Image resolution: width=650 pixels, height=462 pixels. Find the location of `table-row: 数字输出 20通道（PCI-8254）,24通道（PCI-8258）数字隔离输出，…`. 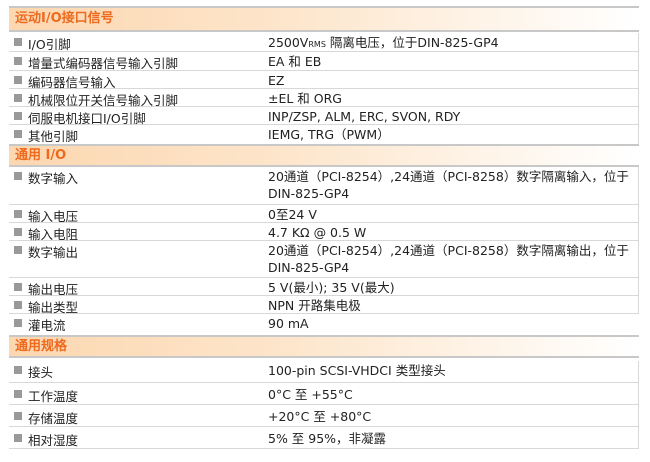

table-row: 数字输出 20通道（PCI-8254）,24通道（PCI-8258）数字隔离输出，… is located at coordinates (324, 259).